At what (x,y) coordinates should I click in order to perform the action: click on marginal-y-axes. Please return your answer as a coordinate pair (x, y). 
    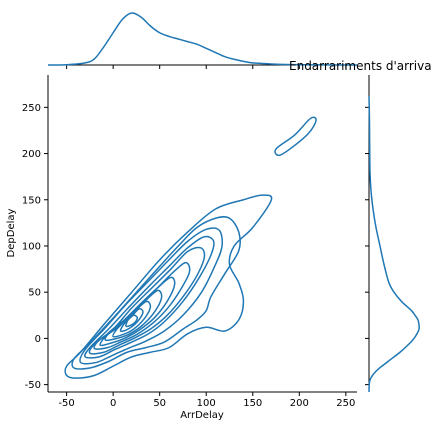
    Looking at the image, I should click on (392, 234).